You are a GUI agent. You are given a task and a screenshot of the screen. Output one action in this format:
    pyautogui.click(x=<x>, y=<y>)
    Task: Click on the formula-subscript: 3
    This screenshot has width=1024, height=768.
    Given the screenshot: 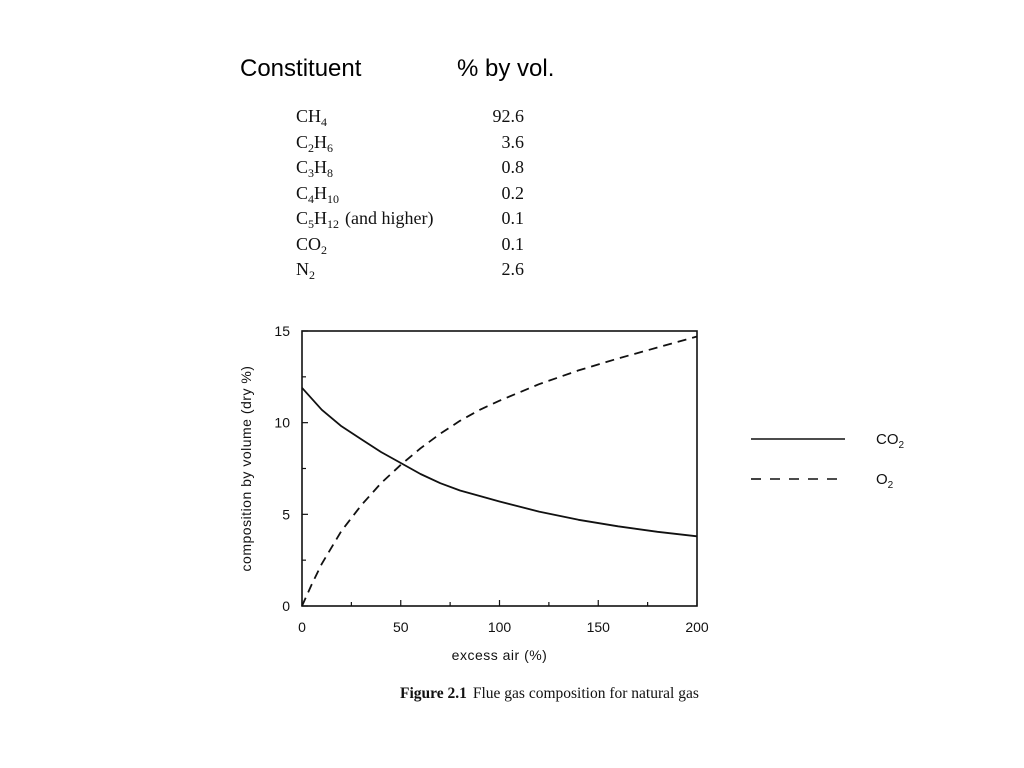 What is the action you would take?
    pyautogui.click(x=311, y=173)
    